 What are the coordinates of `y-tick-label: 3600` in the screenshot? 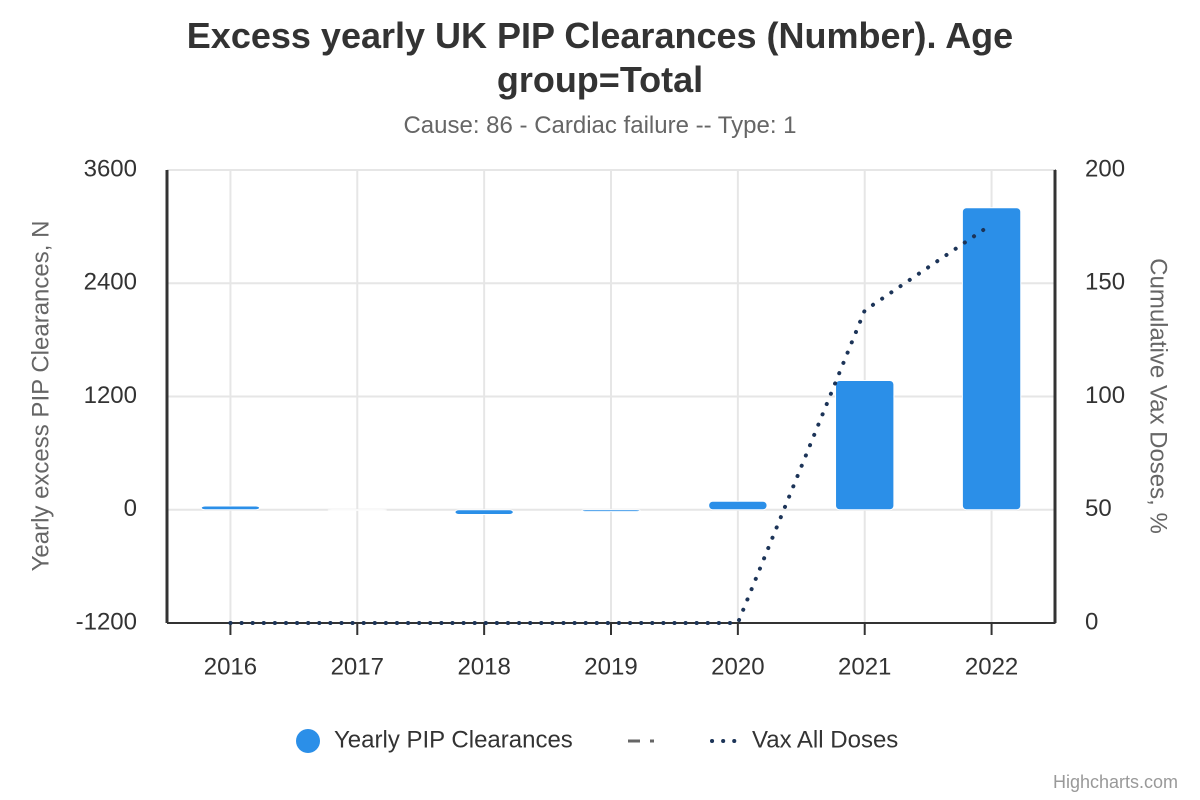 It's located at (110, 168).